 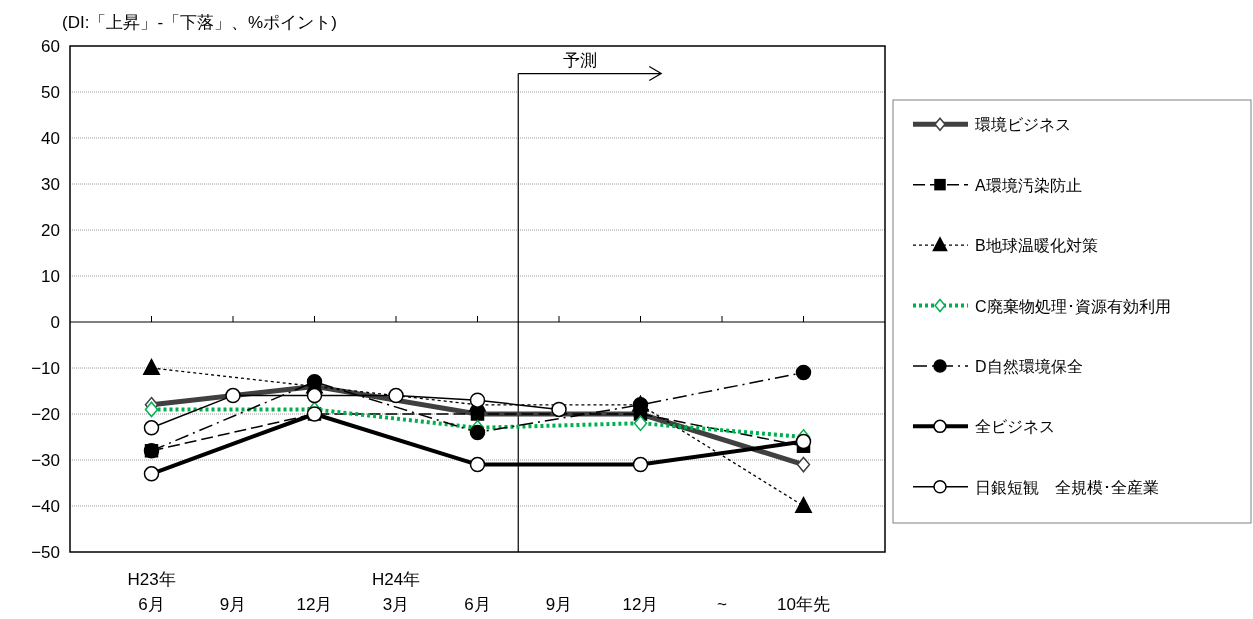 What do you see at coordinates (722, 604) in the screenshot?
I see `x-tick-label: ~` at bounding box center [722, 604].